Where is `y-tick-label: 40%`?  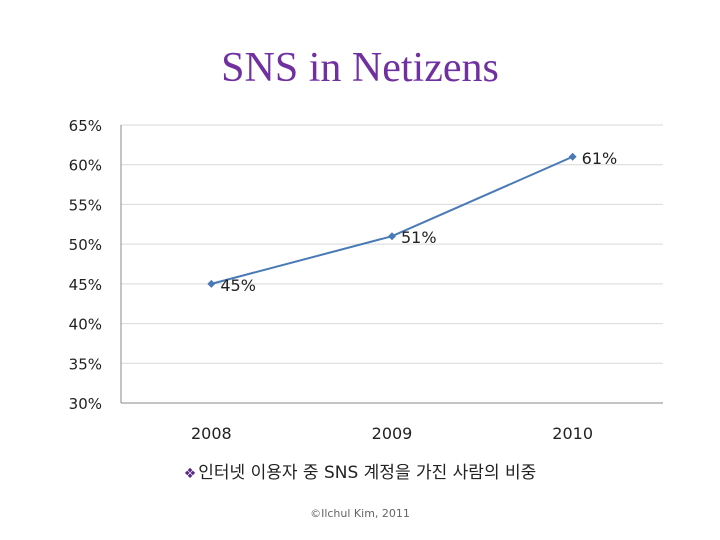 y-tick-label: 40% is located at coordinates (85, 325).